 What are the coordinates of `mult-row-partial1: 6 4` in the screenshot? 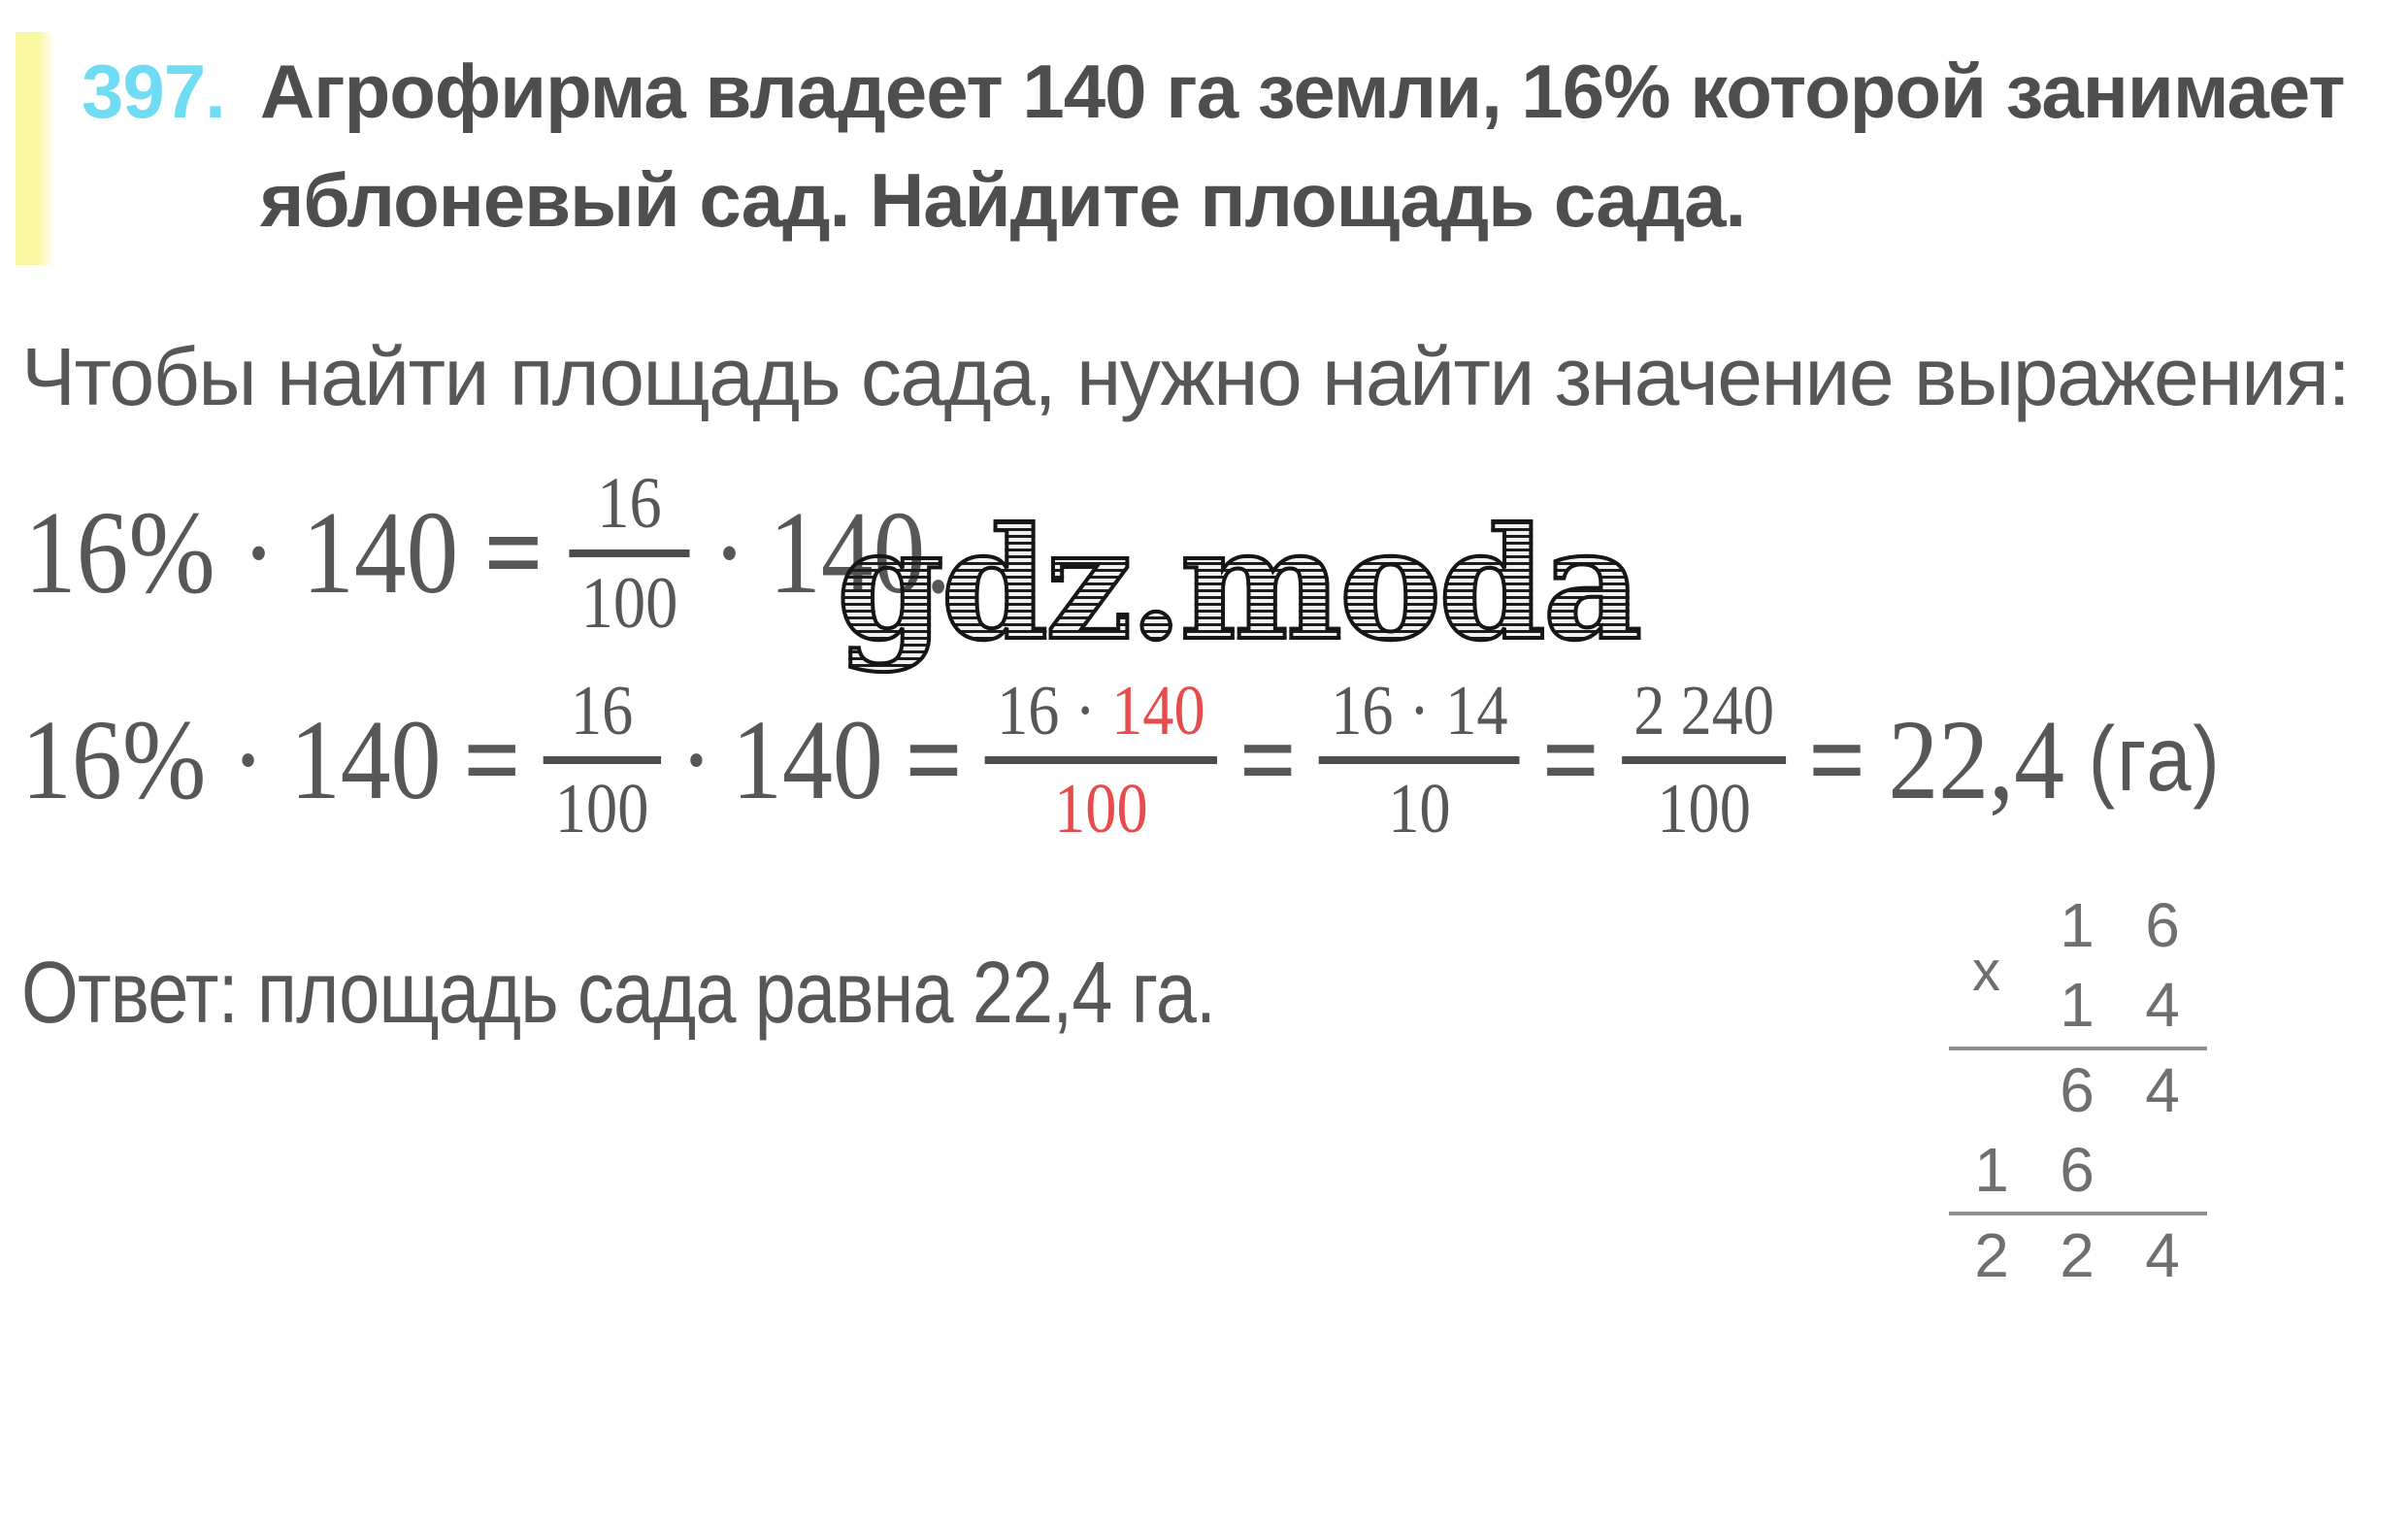 It's located at (2078, 1090).